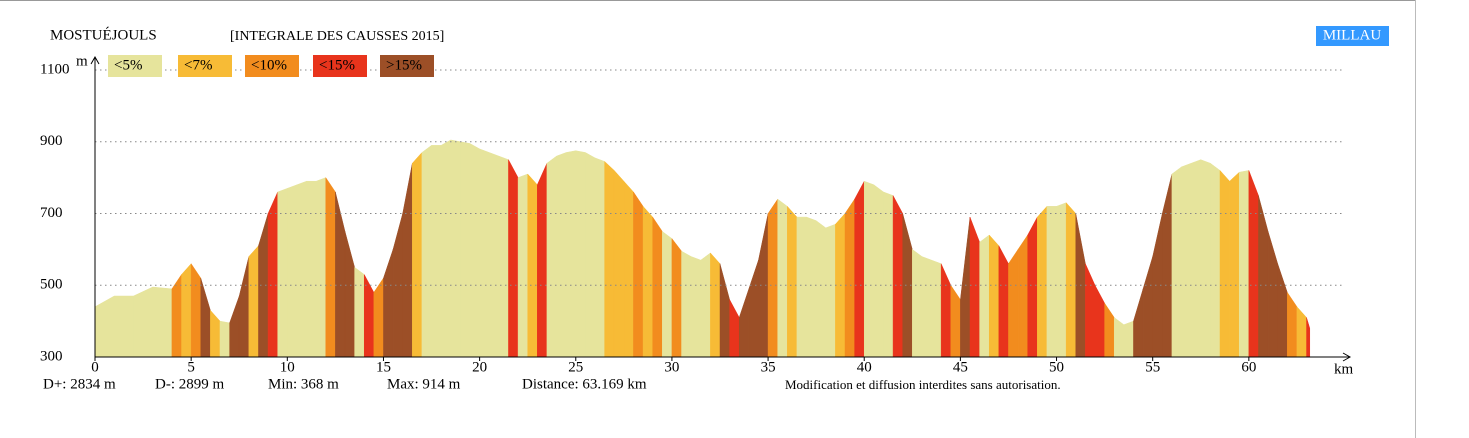 This screenshot has height=438, width=1469. What do you see at coordinates (51, 213) in the screenshot?
I see `y-tick-label: 700` at bounding box center [51, 213].